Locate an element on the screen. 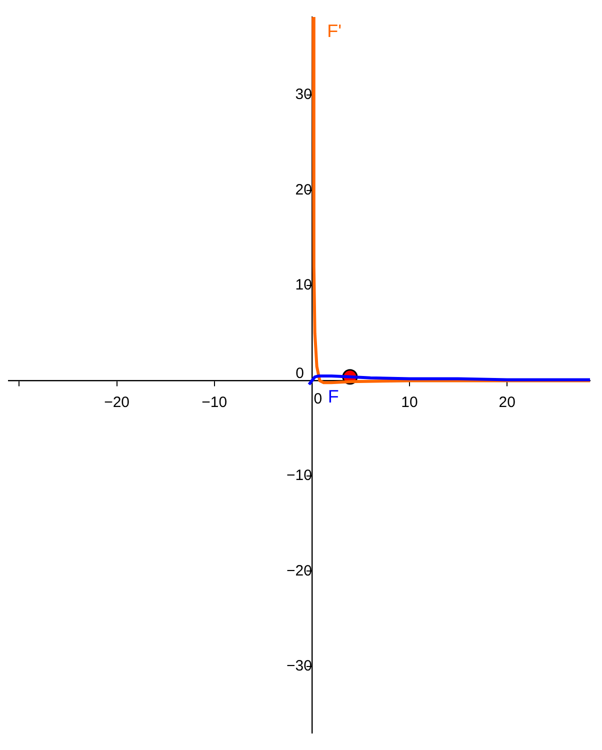 Image resolution: width=602 pixels, height=750 pixels. y-tick-label: 20 is located at coordinates (303, 189).